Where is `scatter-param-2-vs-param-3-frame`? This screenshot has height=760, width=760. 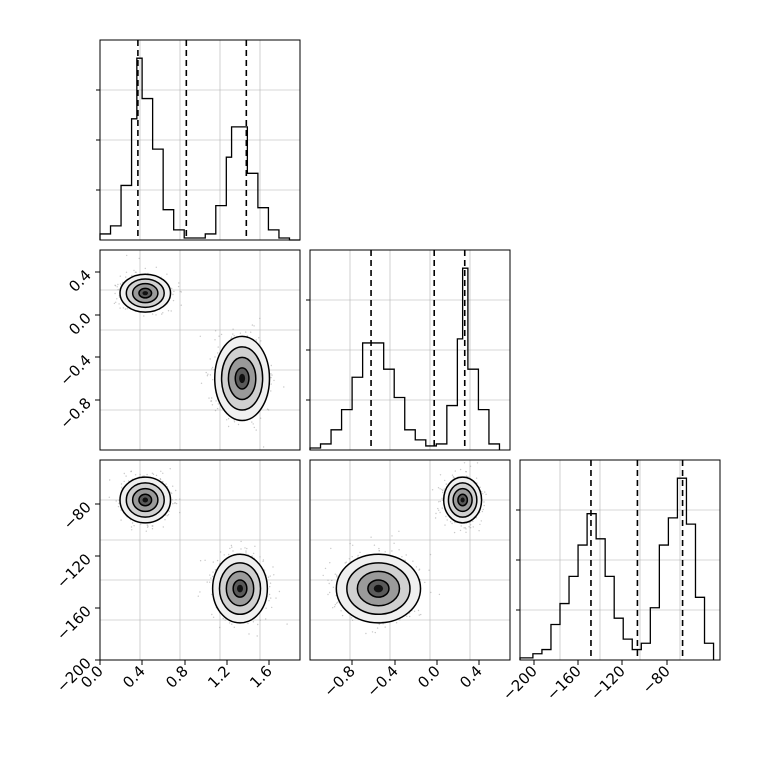
scatter-param-2-vs-param-3-frame is located at coordinates (410, 560).